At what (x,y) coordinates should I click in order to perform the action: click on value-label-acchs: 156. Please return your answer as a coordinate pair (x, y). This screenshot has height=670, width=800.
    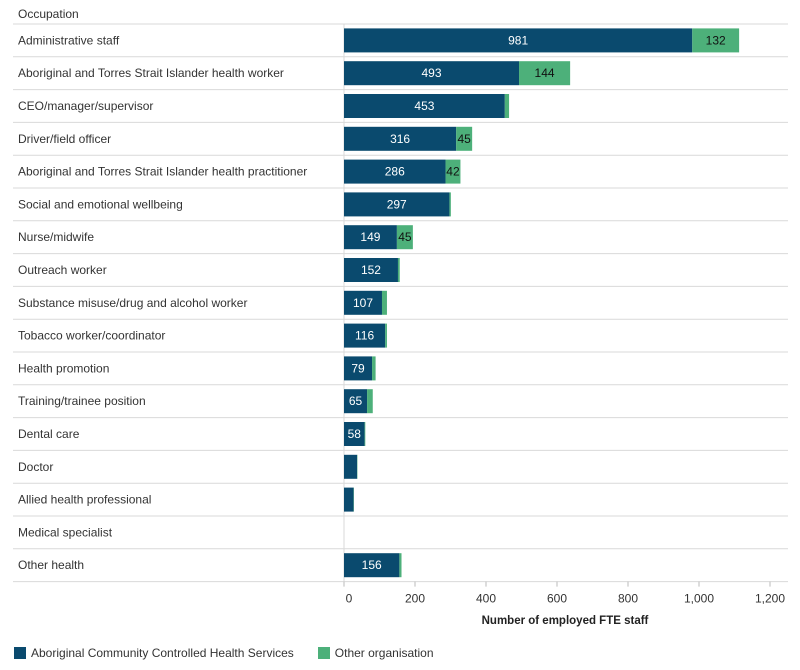
    Looking at the image, I should click on (372, 565).